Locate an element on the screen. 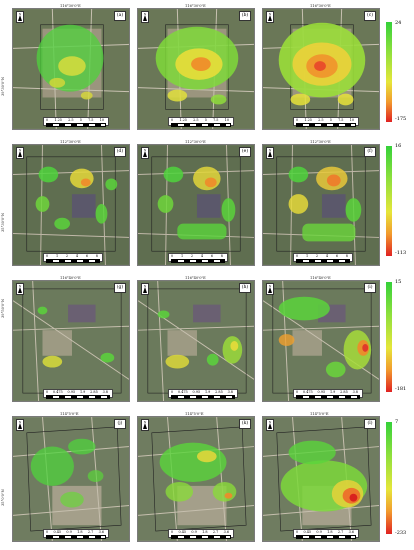  latitude-label: 35°0'0"N is located at coordinates (3, 497).